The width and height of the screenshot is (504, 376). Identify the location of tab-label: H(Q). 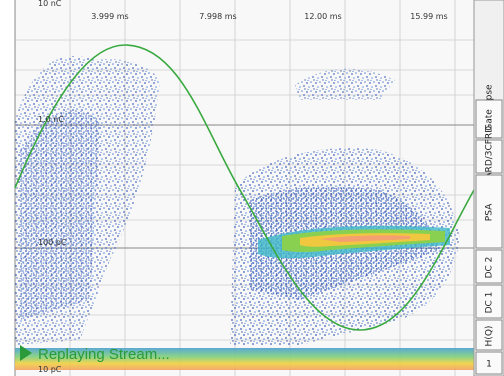
(490, 336).